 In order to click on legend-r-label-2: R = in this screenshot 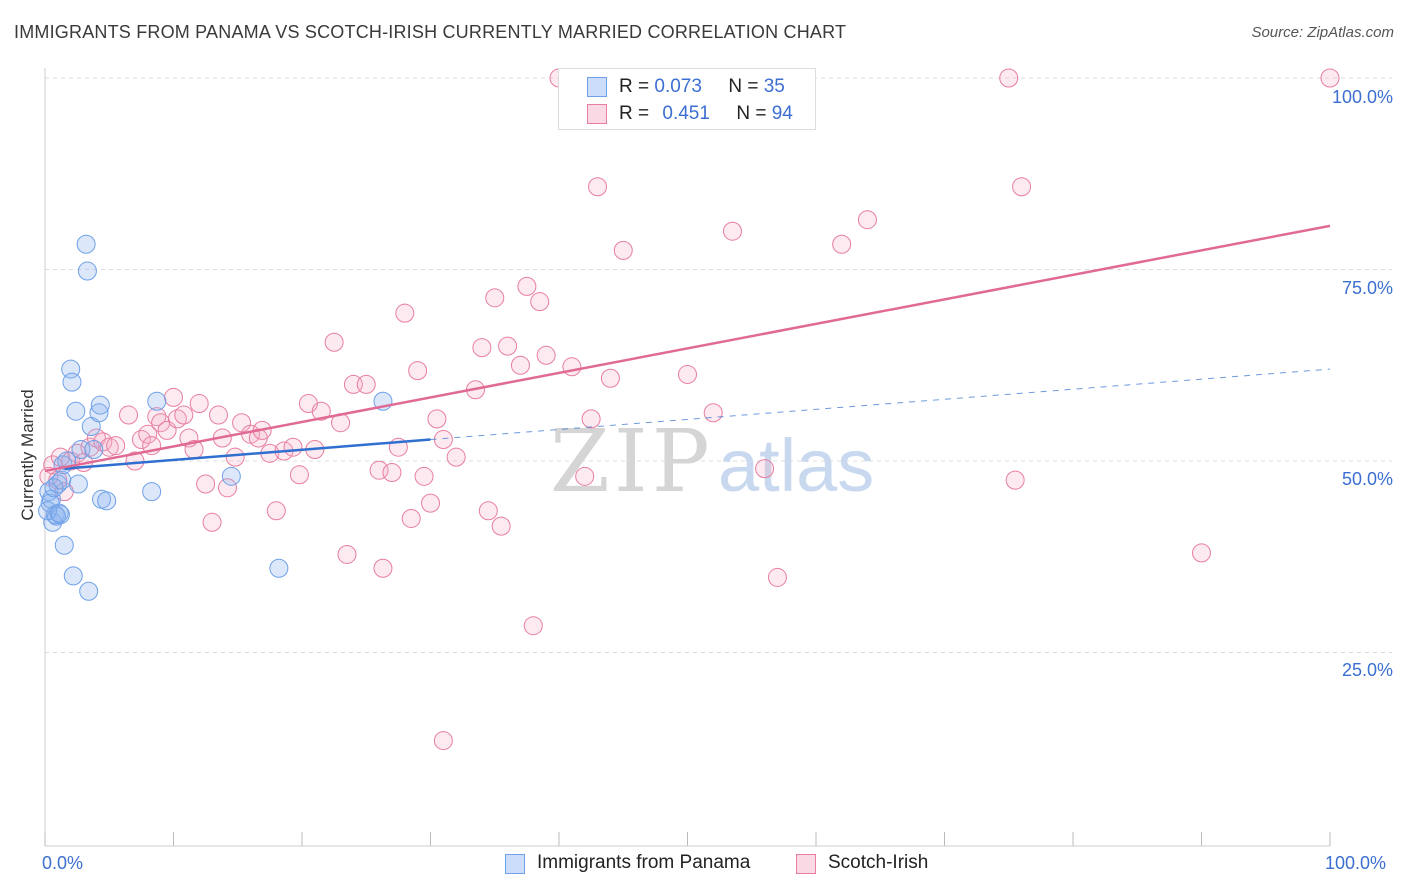, I will do `click(634, 113)`.